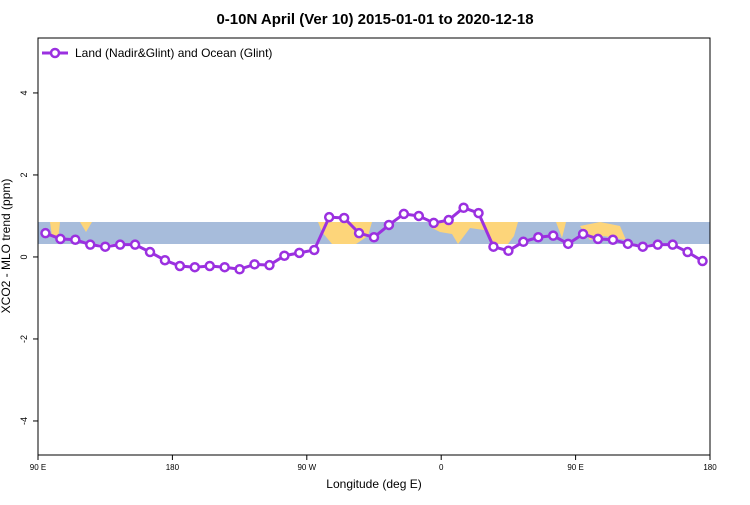 The width and height of the screenshot is (750, 505). I want to click on y-tick-label: -2, so click(24, 339).